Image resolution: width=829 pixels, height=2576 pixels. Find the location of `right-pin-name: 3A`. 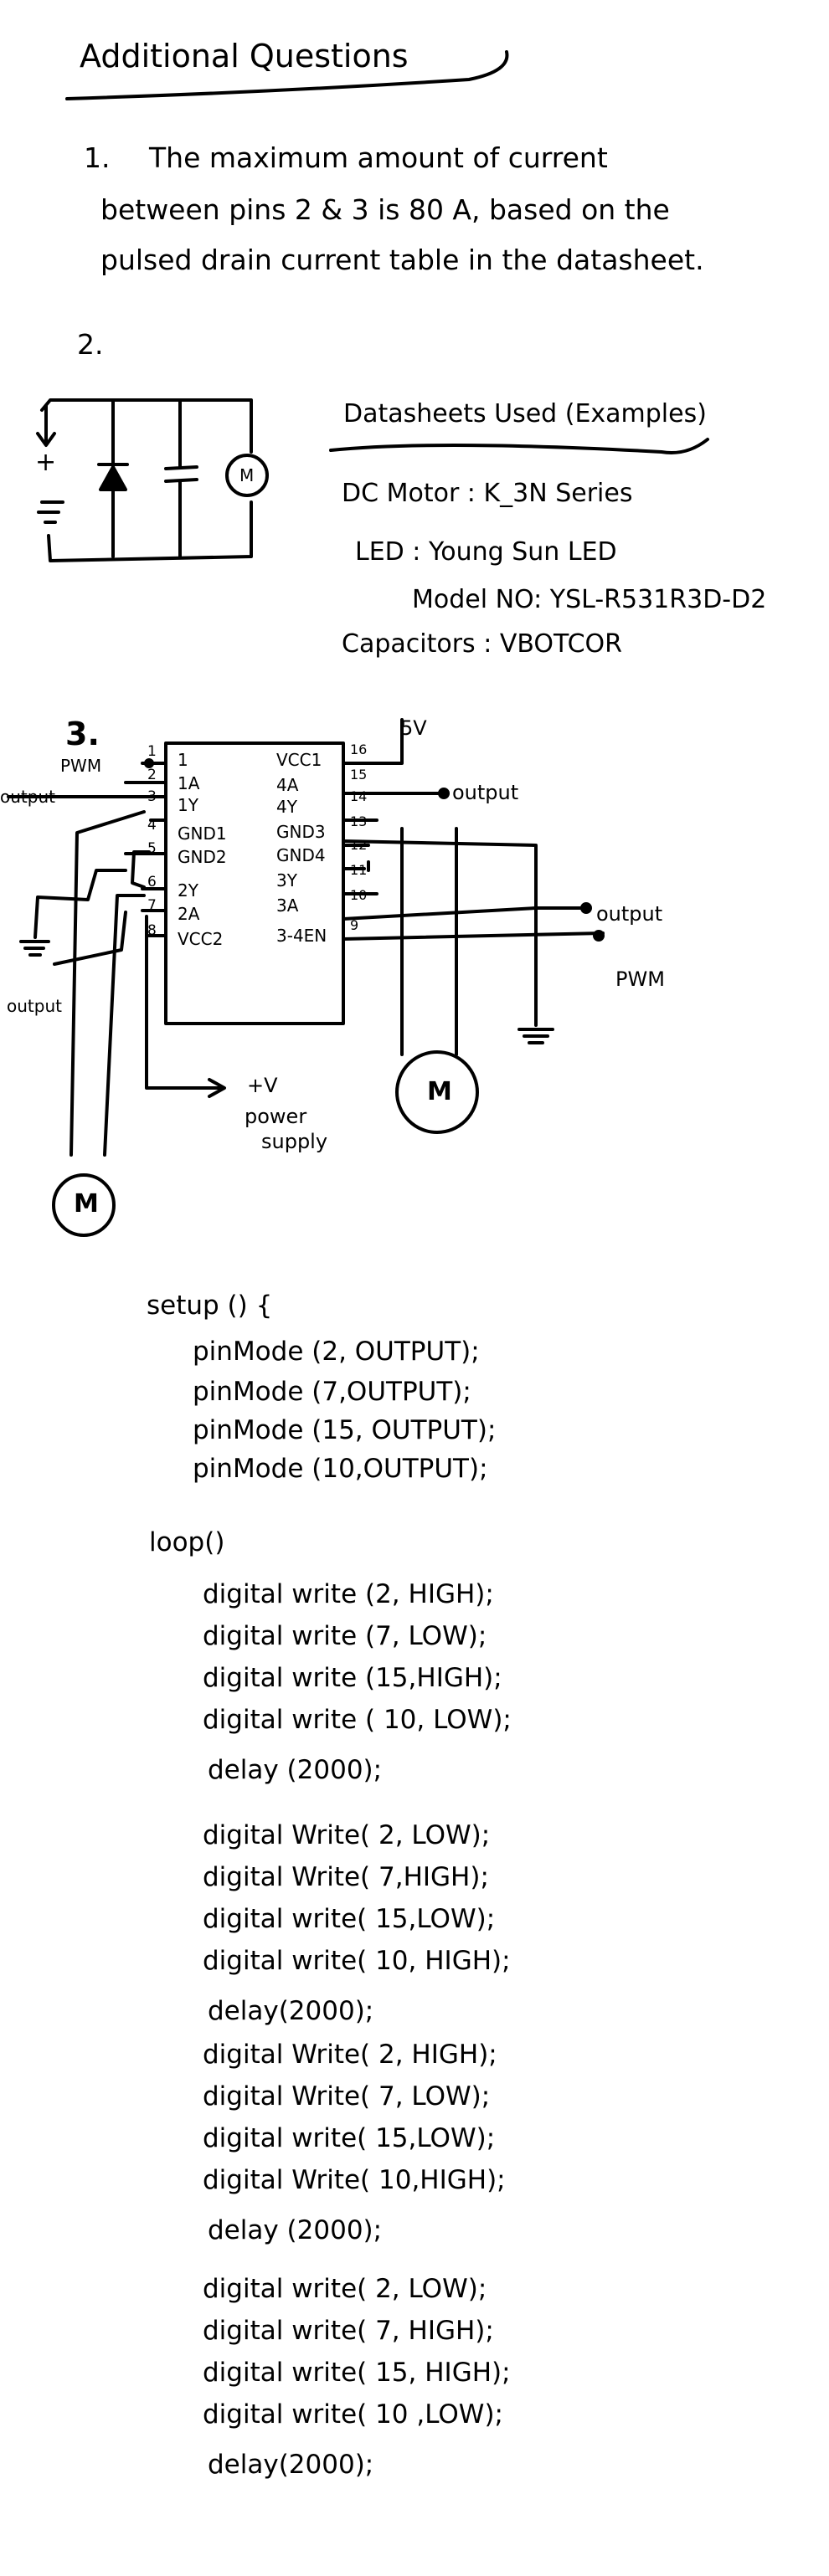

right-pin-name: 3A is located at coordinates (287, 905).